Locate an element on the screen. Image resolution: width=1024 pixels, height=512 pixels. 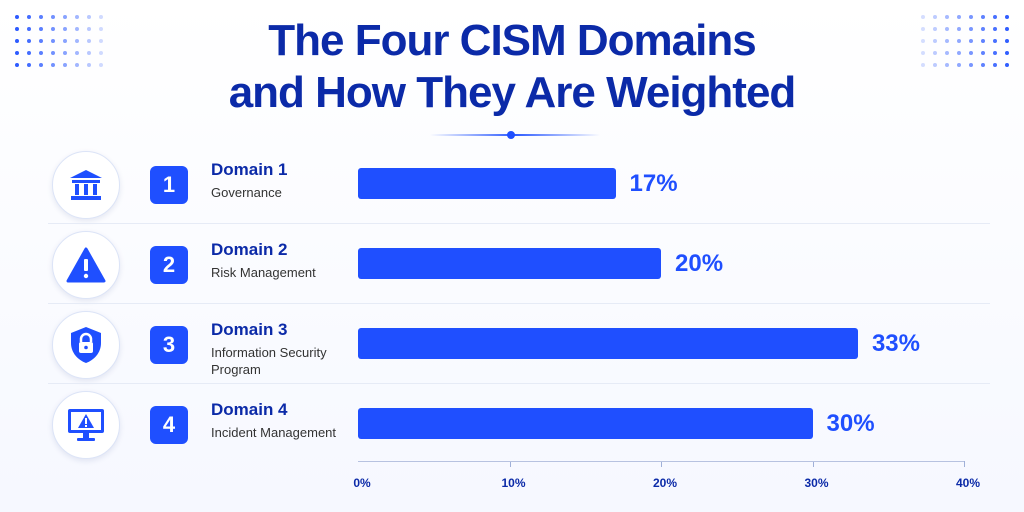
warning-icon is located at coordinates (86, 265).